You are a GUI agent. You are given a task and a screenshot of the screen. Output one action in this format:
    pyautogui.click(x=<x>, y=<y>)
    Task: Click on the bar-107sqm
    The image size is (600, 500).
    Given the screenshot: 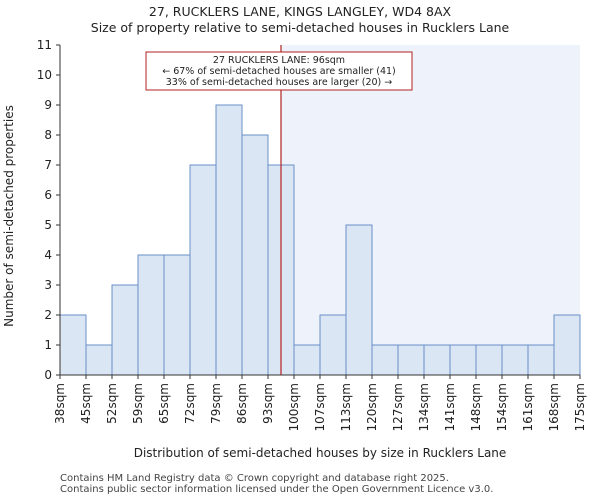 What is the action you would take?
    pyautogui.click(x=333, y=345)
    